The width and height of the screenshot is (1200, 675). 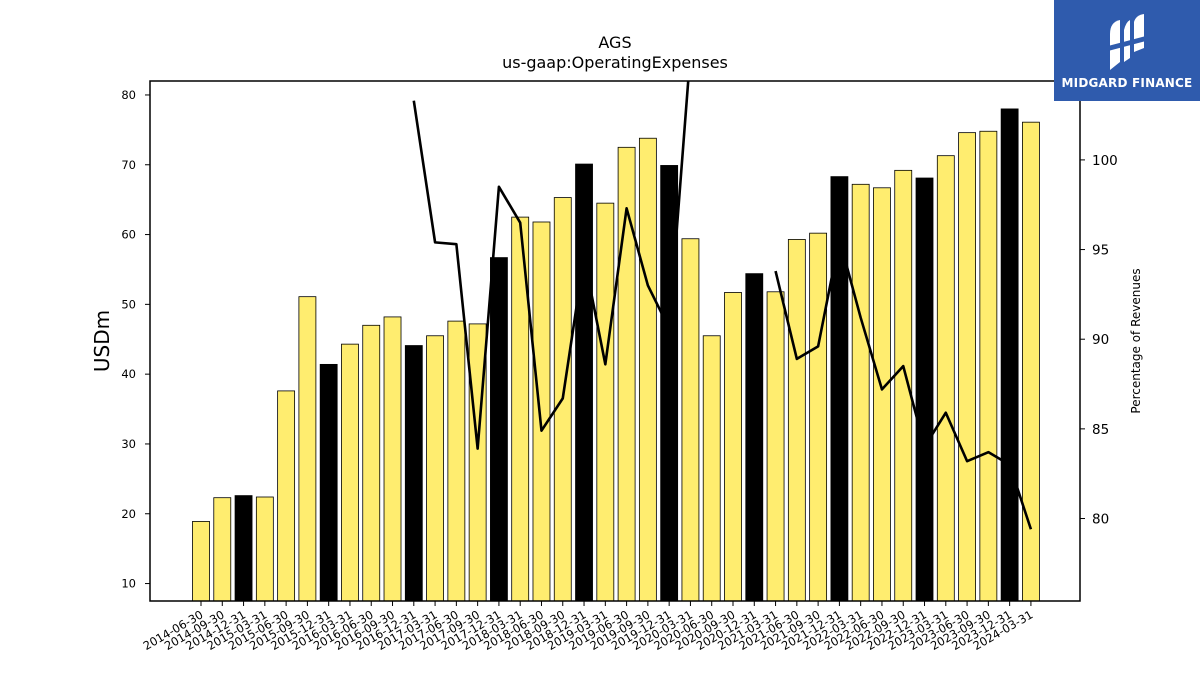 I want to click on chart-title: AGS, so click(x=614, y=42).